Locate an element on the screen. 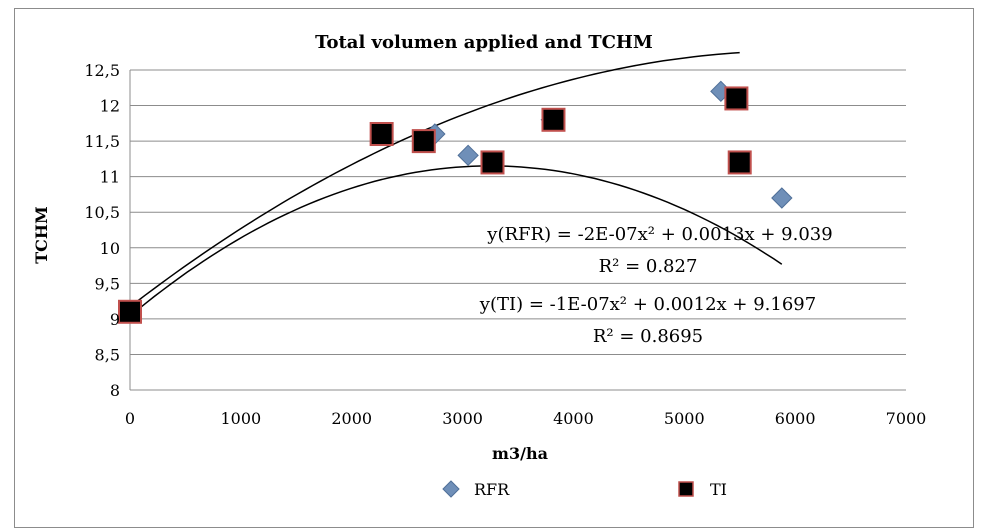 Image resolution: width=986 pixels, height=528 pixels. legend-label-rfr: RFR is located at coordinates (492, 489).